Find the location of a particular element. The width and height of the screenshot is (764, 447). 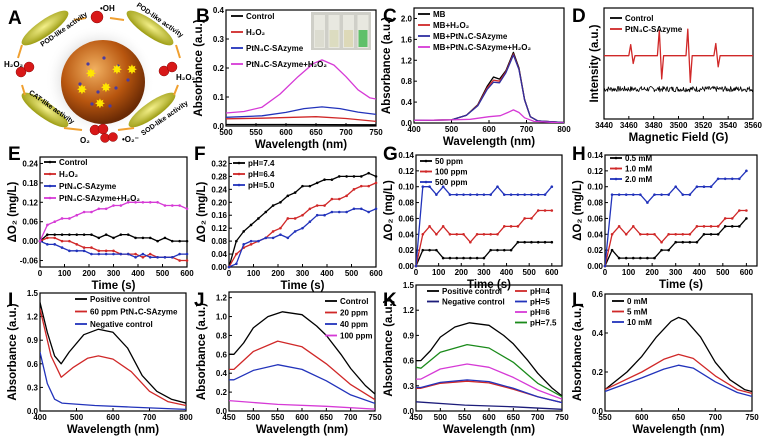

y-tick-label: 0.04 is located at coordinates (219, 254).